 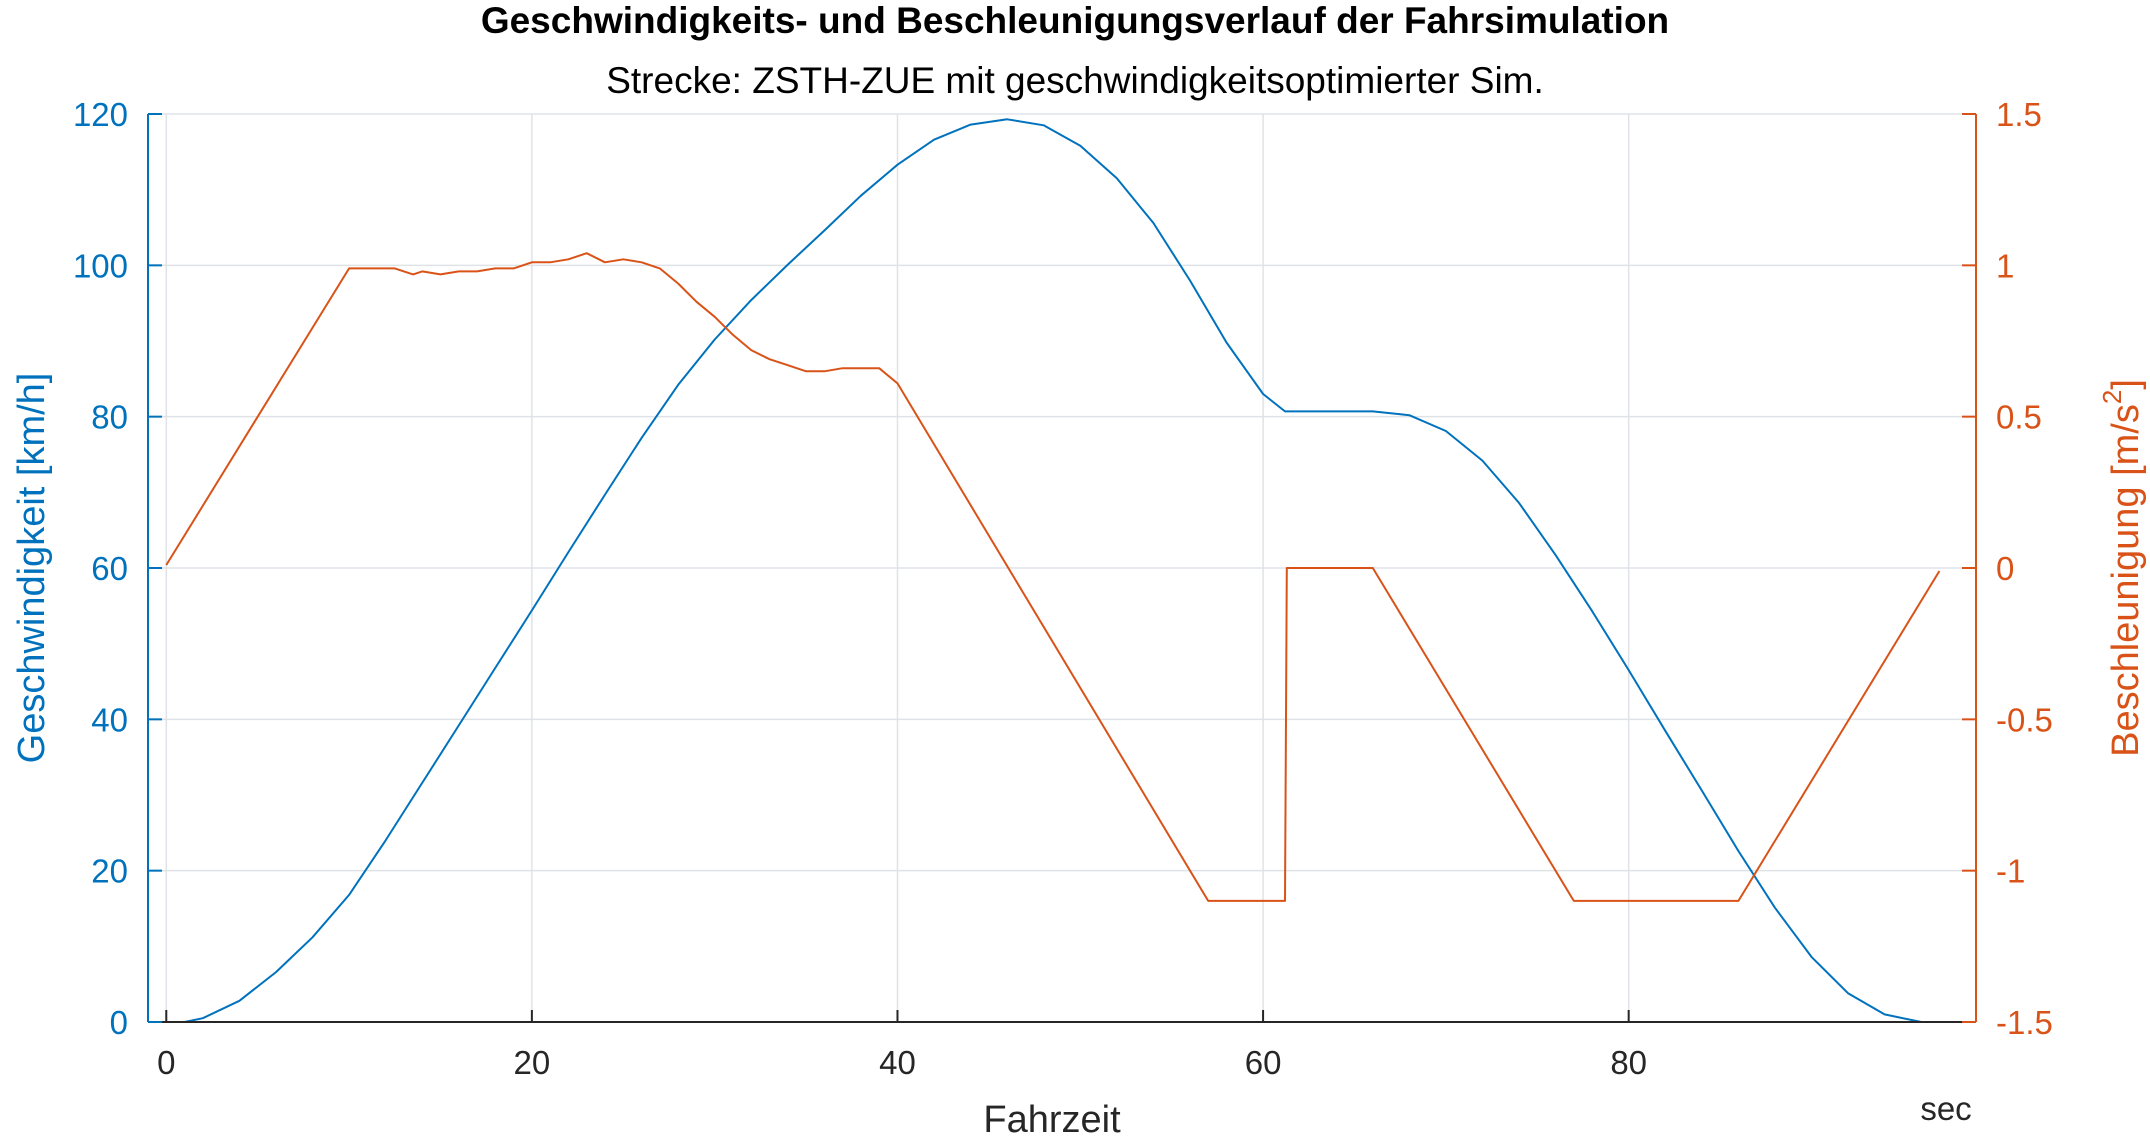 I want to click on left-y-tick-label: 100, so click(x=100, y=265).